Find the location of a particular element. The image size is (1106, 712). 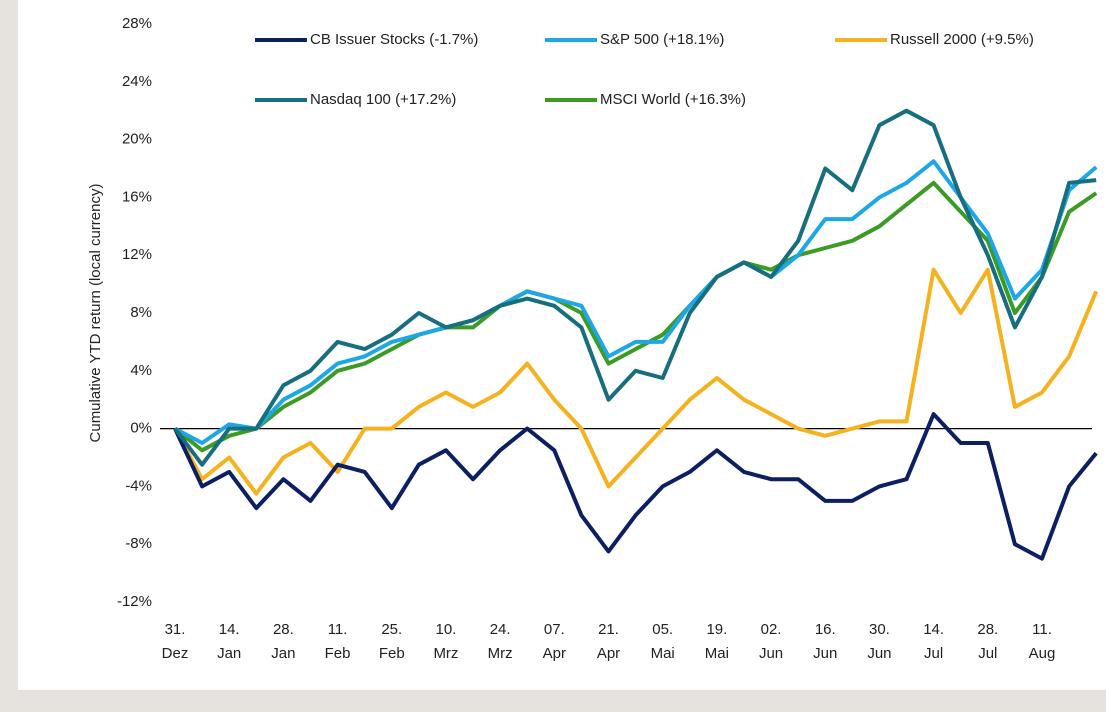

y-tick-label: -12% is located at coordinates (134, 601).